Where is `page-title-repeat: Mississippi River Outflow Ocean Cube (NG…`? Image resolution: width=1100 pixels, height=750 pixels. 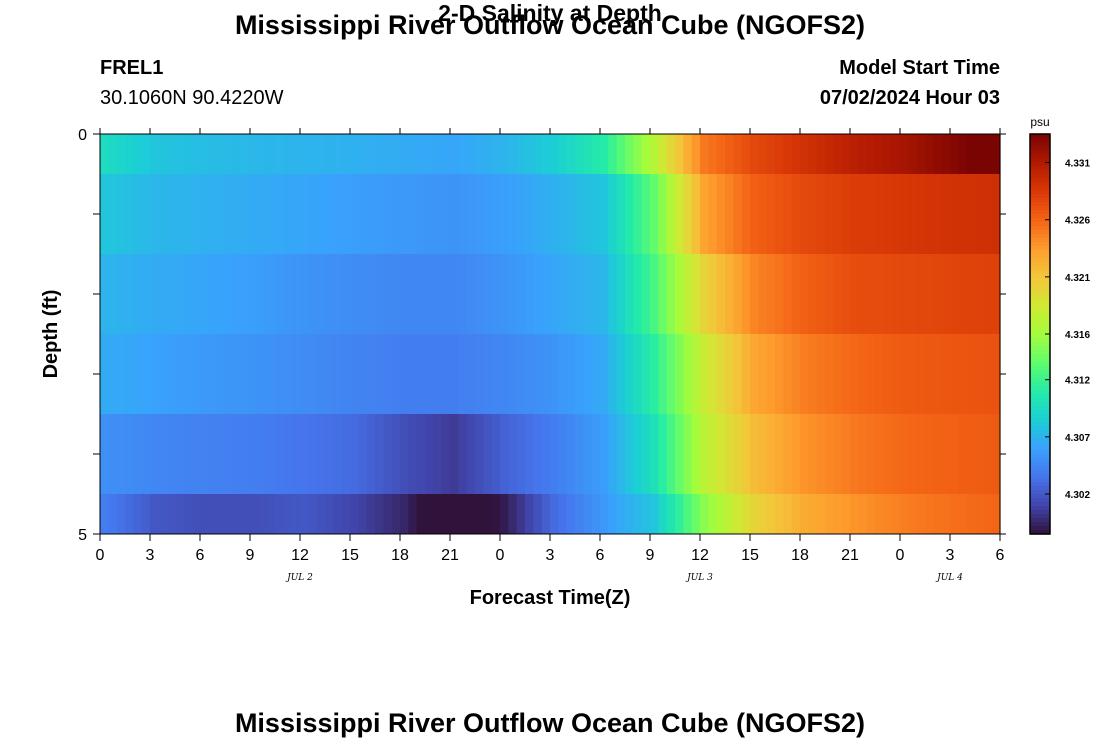 page-title-repeat: Mississippi River Outflow Ocean Cube (NG… is located at coordinates (550, 723).